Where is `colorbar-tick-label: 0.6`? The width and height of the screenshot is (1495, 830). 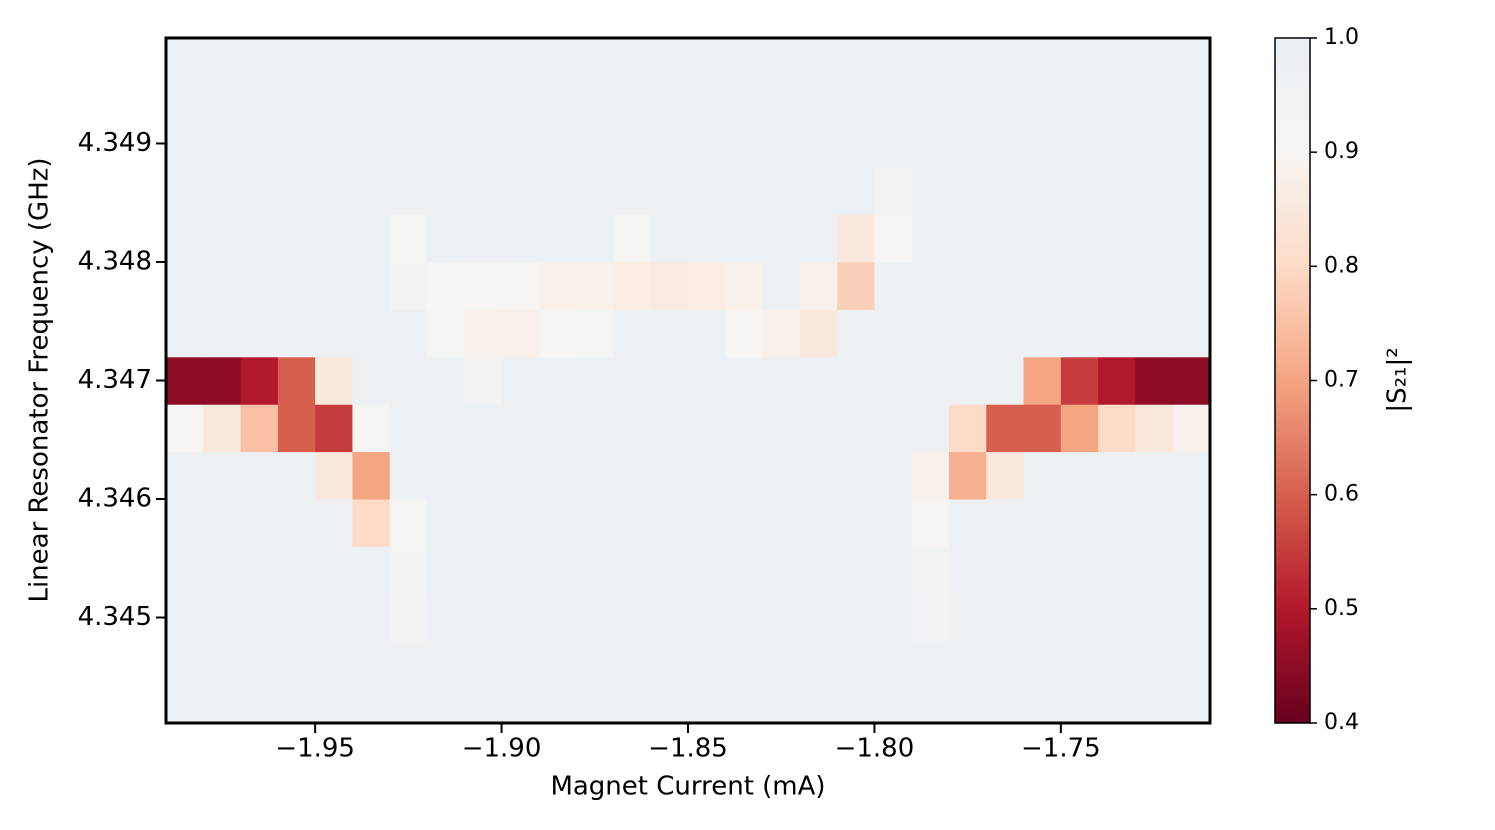 colorbar-tick-label: 0.6 is located at coordinates (1341, 494).